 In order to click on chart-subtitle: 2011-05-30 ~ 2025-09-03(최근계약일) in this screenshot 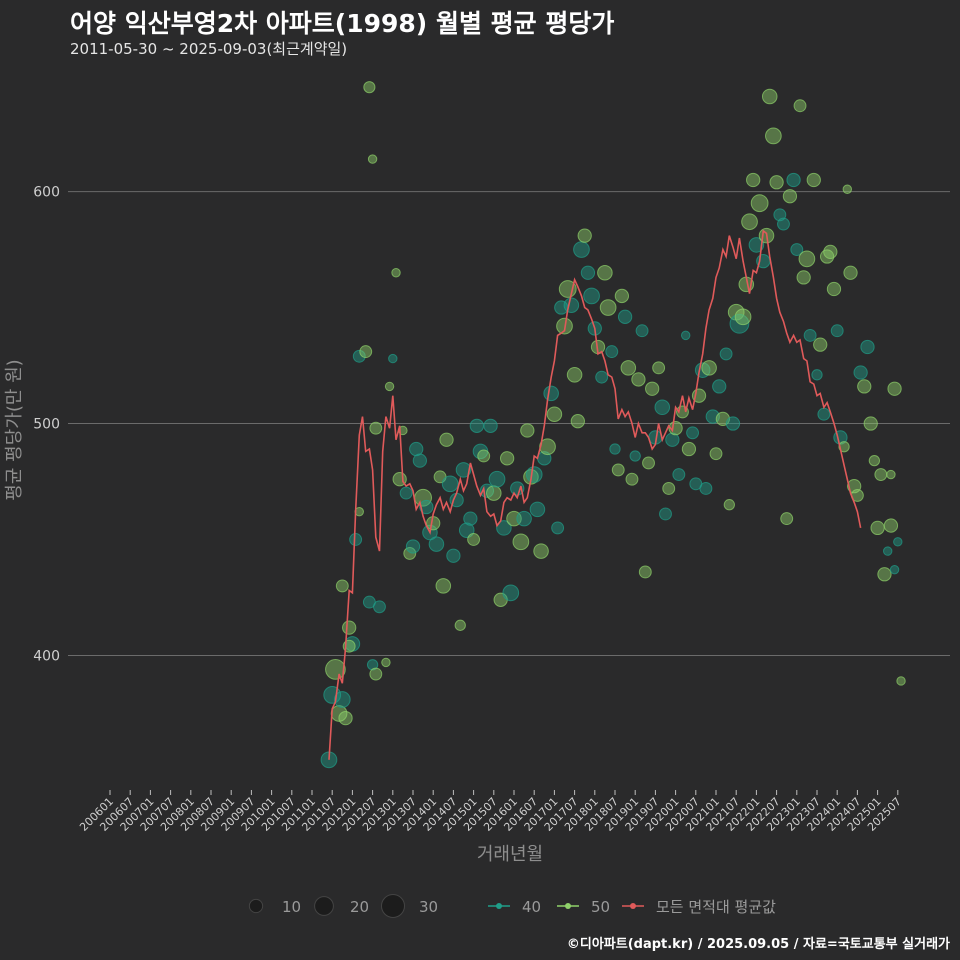, I will do `click(209, 49)`.